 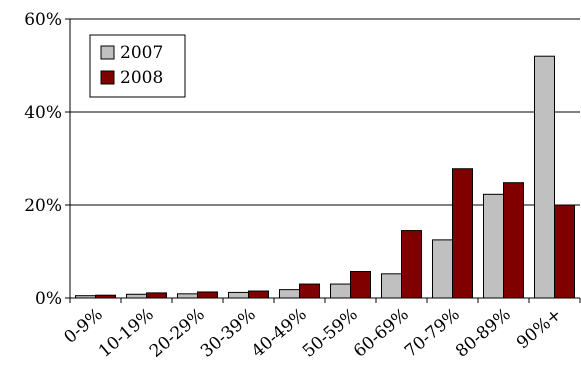 What do you see at coordinates (156, 295) in the screenshot?
I see `bar-2008-10-19%` at bounding box center [156, 295].